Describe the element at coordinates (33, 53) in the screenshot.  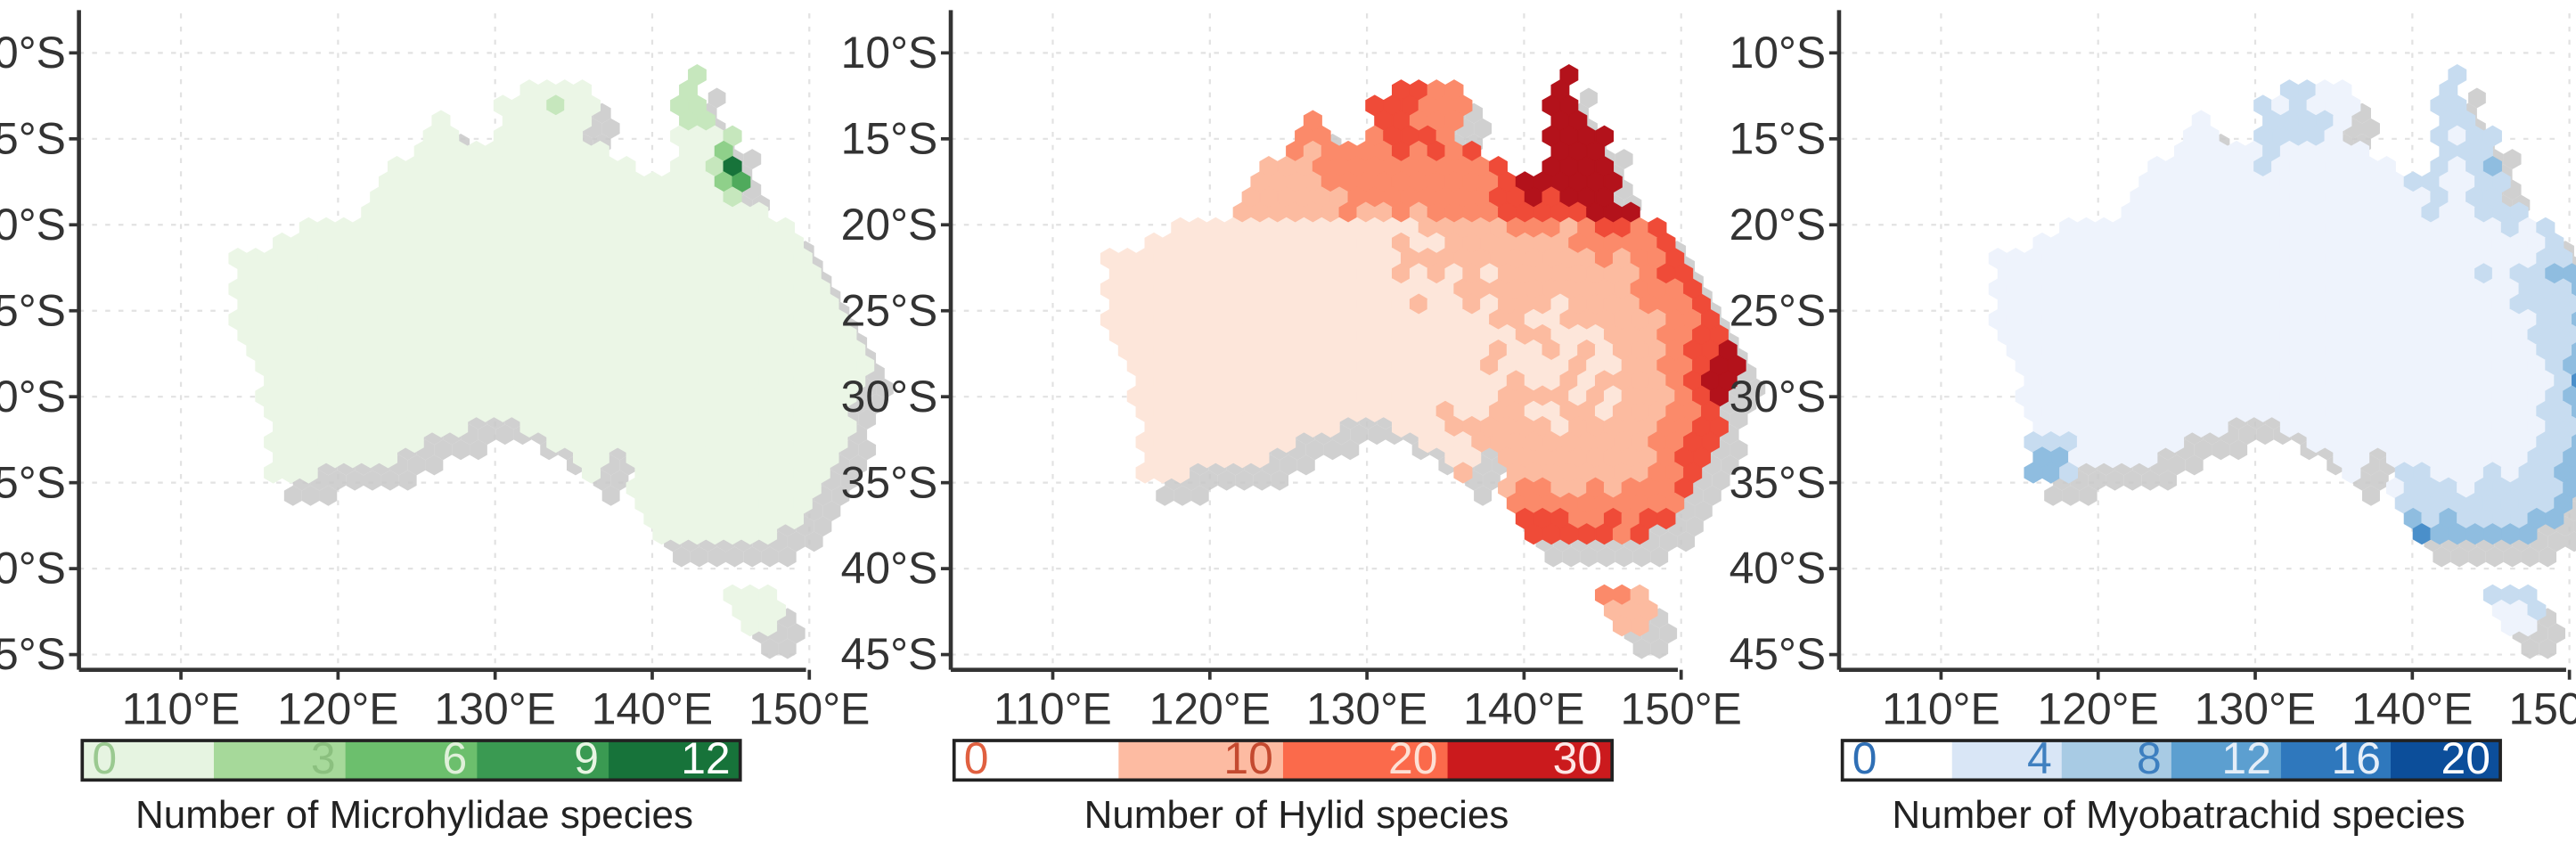
I see `y-tick-label: 10°S` at that location.